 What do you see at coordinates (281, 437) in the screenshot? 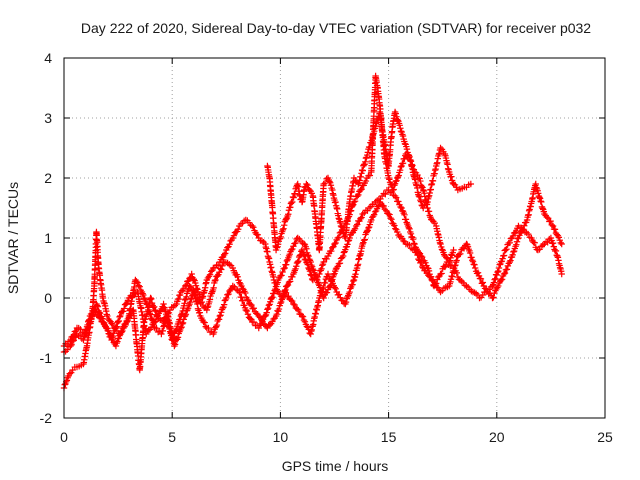
I see `x-tick-label: 10` at bounding box center [281, 437].